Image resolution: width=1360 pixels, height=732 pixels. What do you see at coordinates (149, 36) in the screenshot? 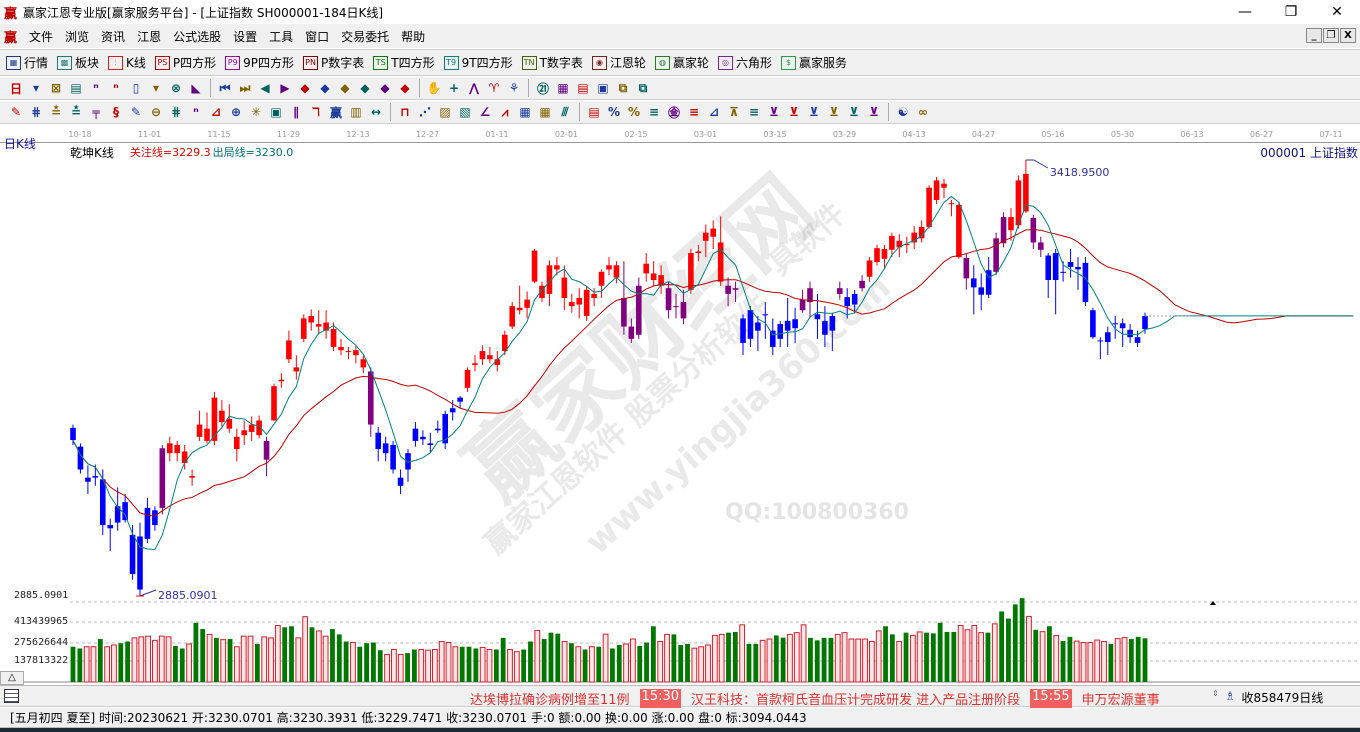
I see `menu-item: 江恩` at bounding box center [149, 36].